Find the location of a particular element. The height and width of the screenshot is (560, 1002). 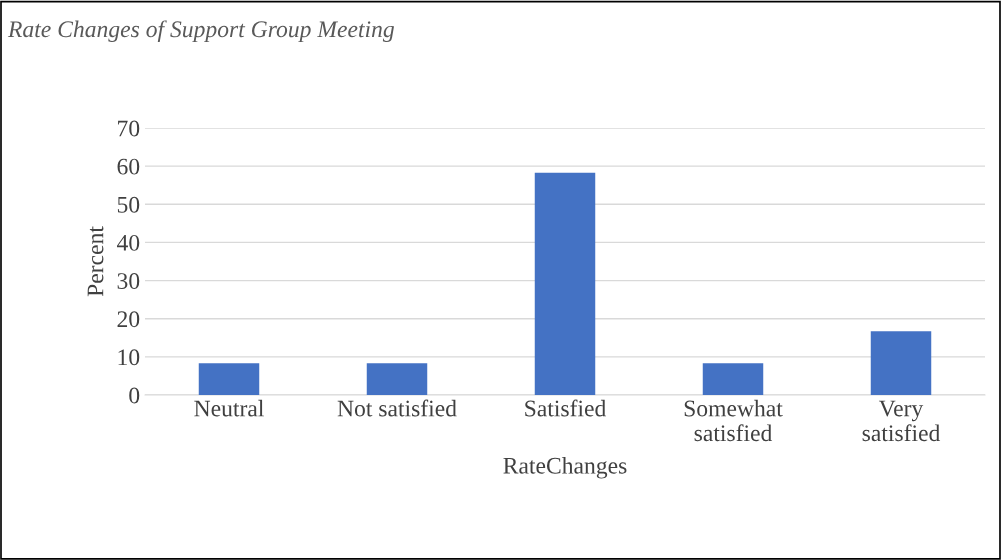

y-tick-label: 70 is located at coordinates (129, 128).